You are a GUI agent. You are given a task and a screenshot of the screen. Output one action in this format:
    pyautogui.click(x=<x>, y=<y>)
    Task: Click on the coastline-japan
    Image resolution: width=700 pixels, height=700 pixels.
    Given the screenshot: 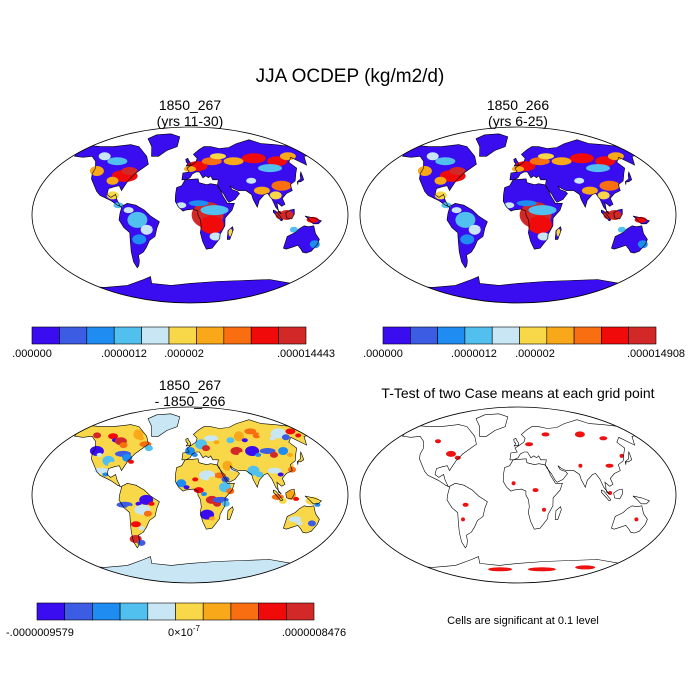 What is the action you would take?
    pyautogui.click(x=300, y=457)
    